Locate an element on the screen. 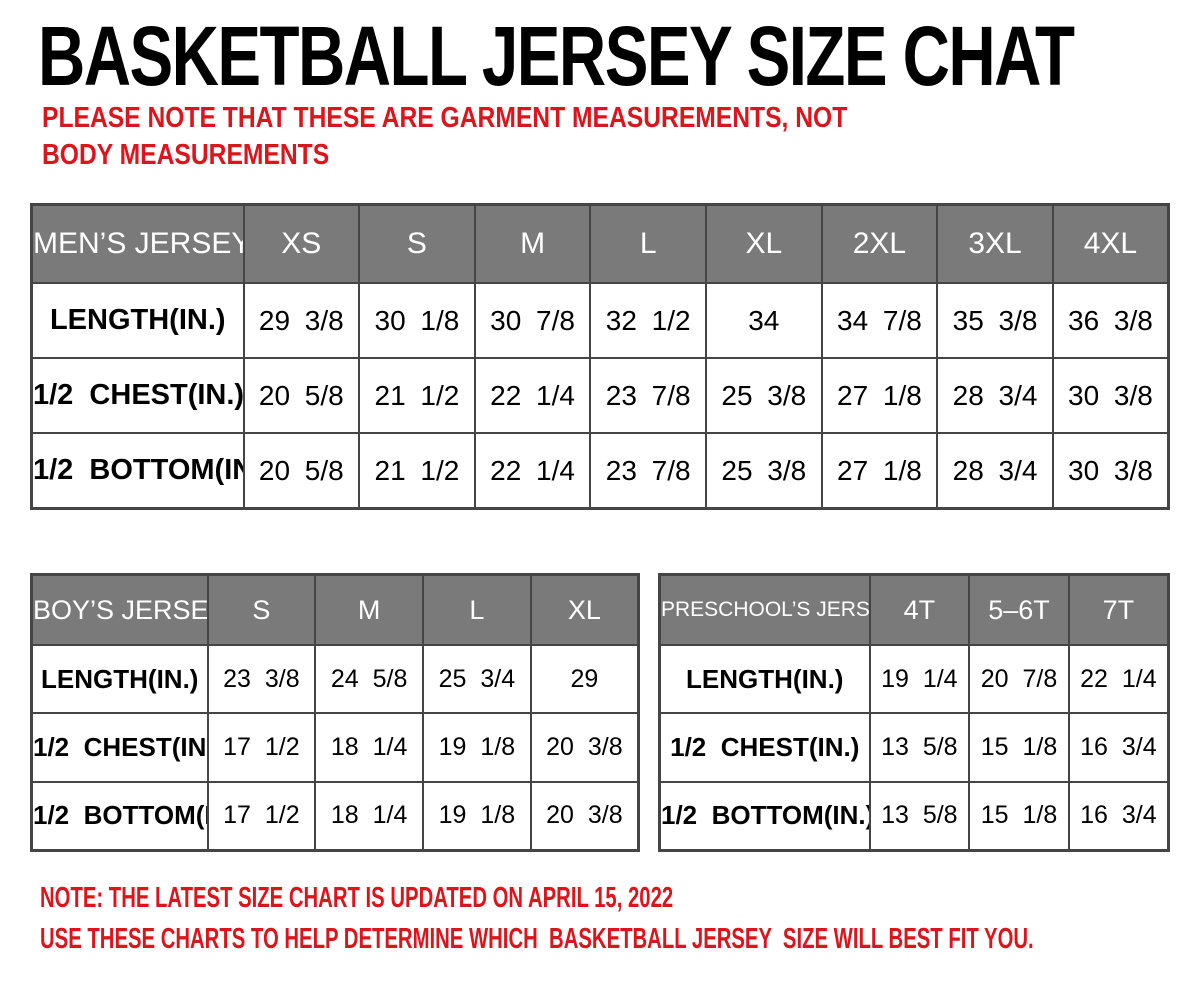 This screenshot has height=1007, width=1200. header-row: BOY’S JERSEY S M L XL is located at coordinates (335, 609).